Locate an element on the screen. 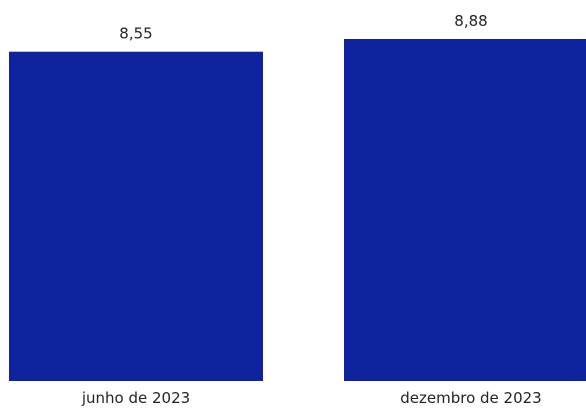 The image size is (586, 409). category-label-2: dezembro de 2023 is located at coordinates (470, 398).